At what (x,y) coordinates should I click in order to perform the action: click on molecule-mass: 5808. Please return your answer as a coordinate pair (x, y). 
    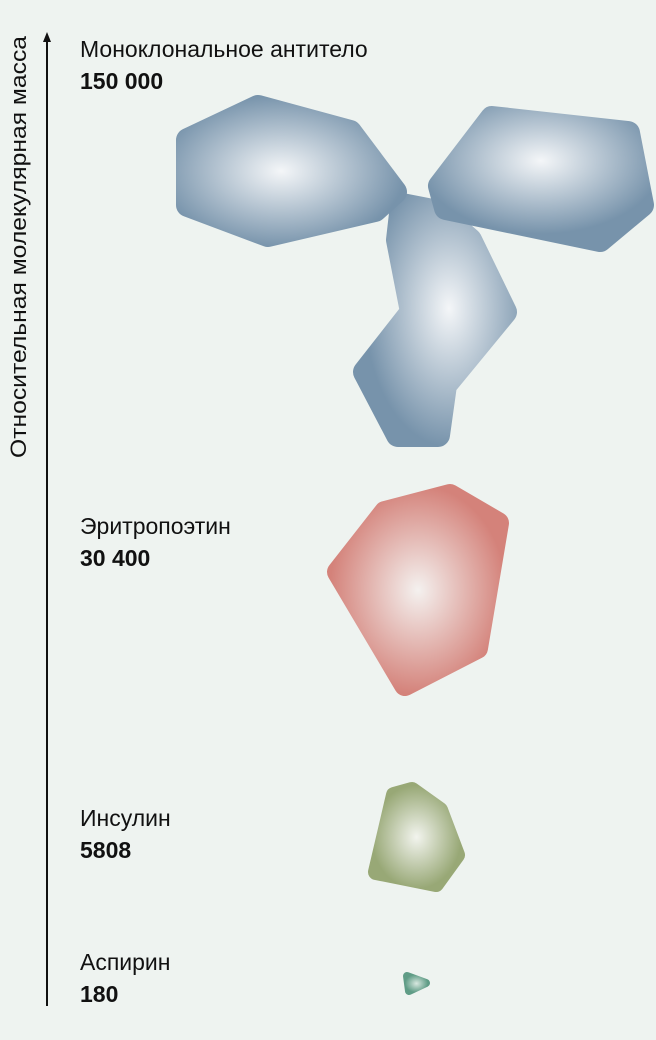
    Looking at the image, I should click on (105, 850).